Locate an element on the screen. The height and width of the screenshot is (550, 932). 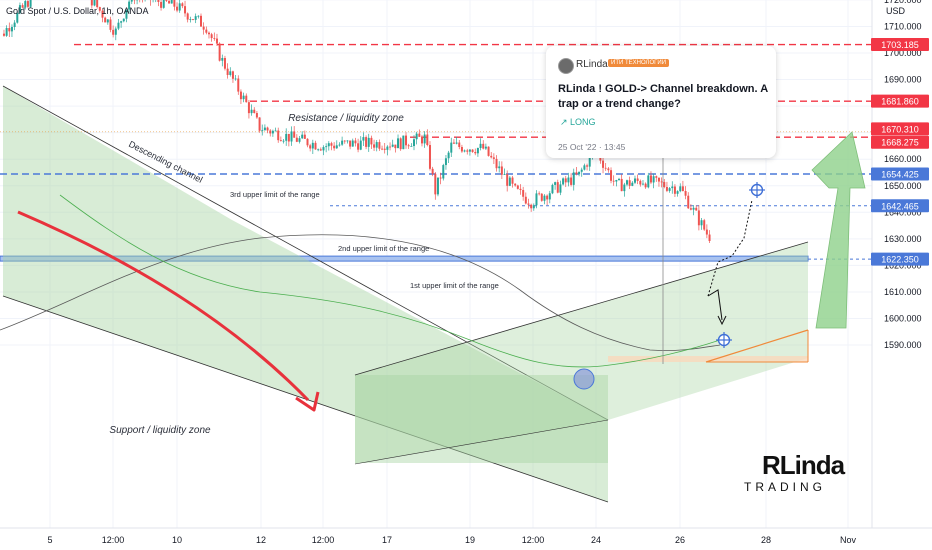
time-axis-label: 26 is located at coordinates (680, 540).